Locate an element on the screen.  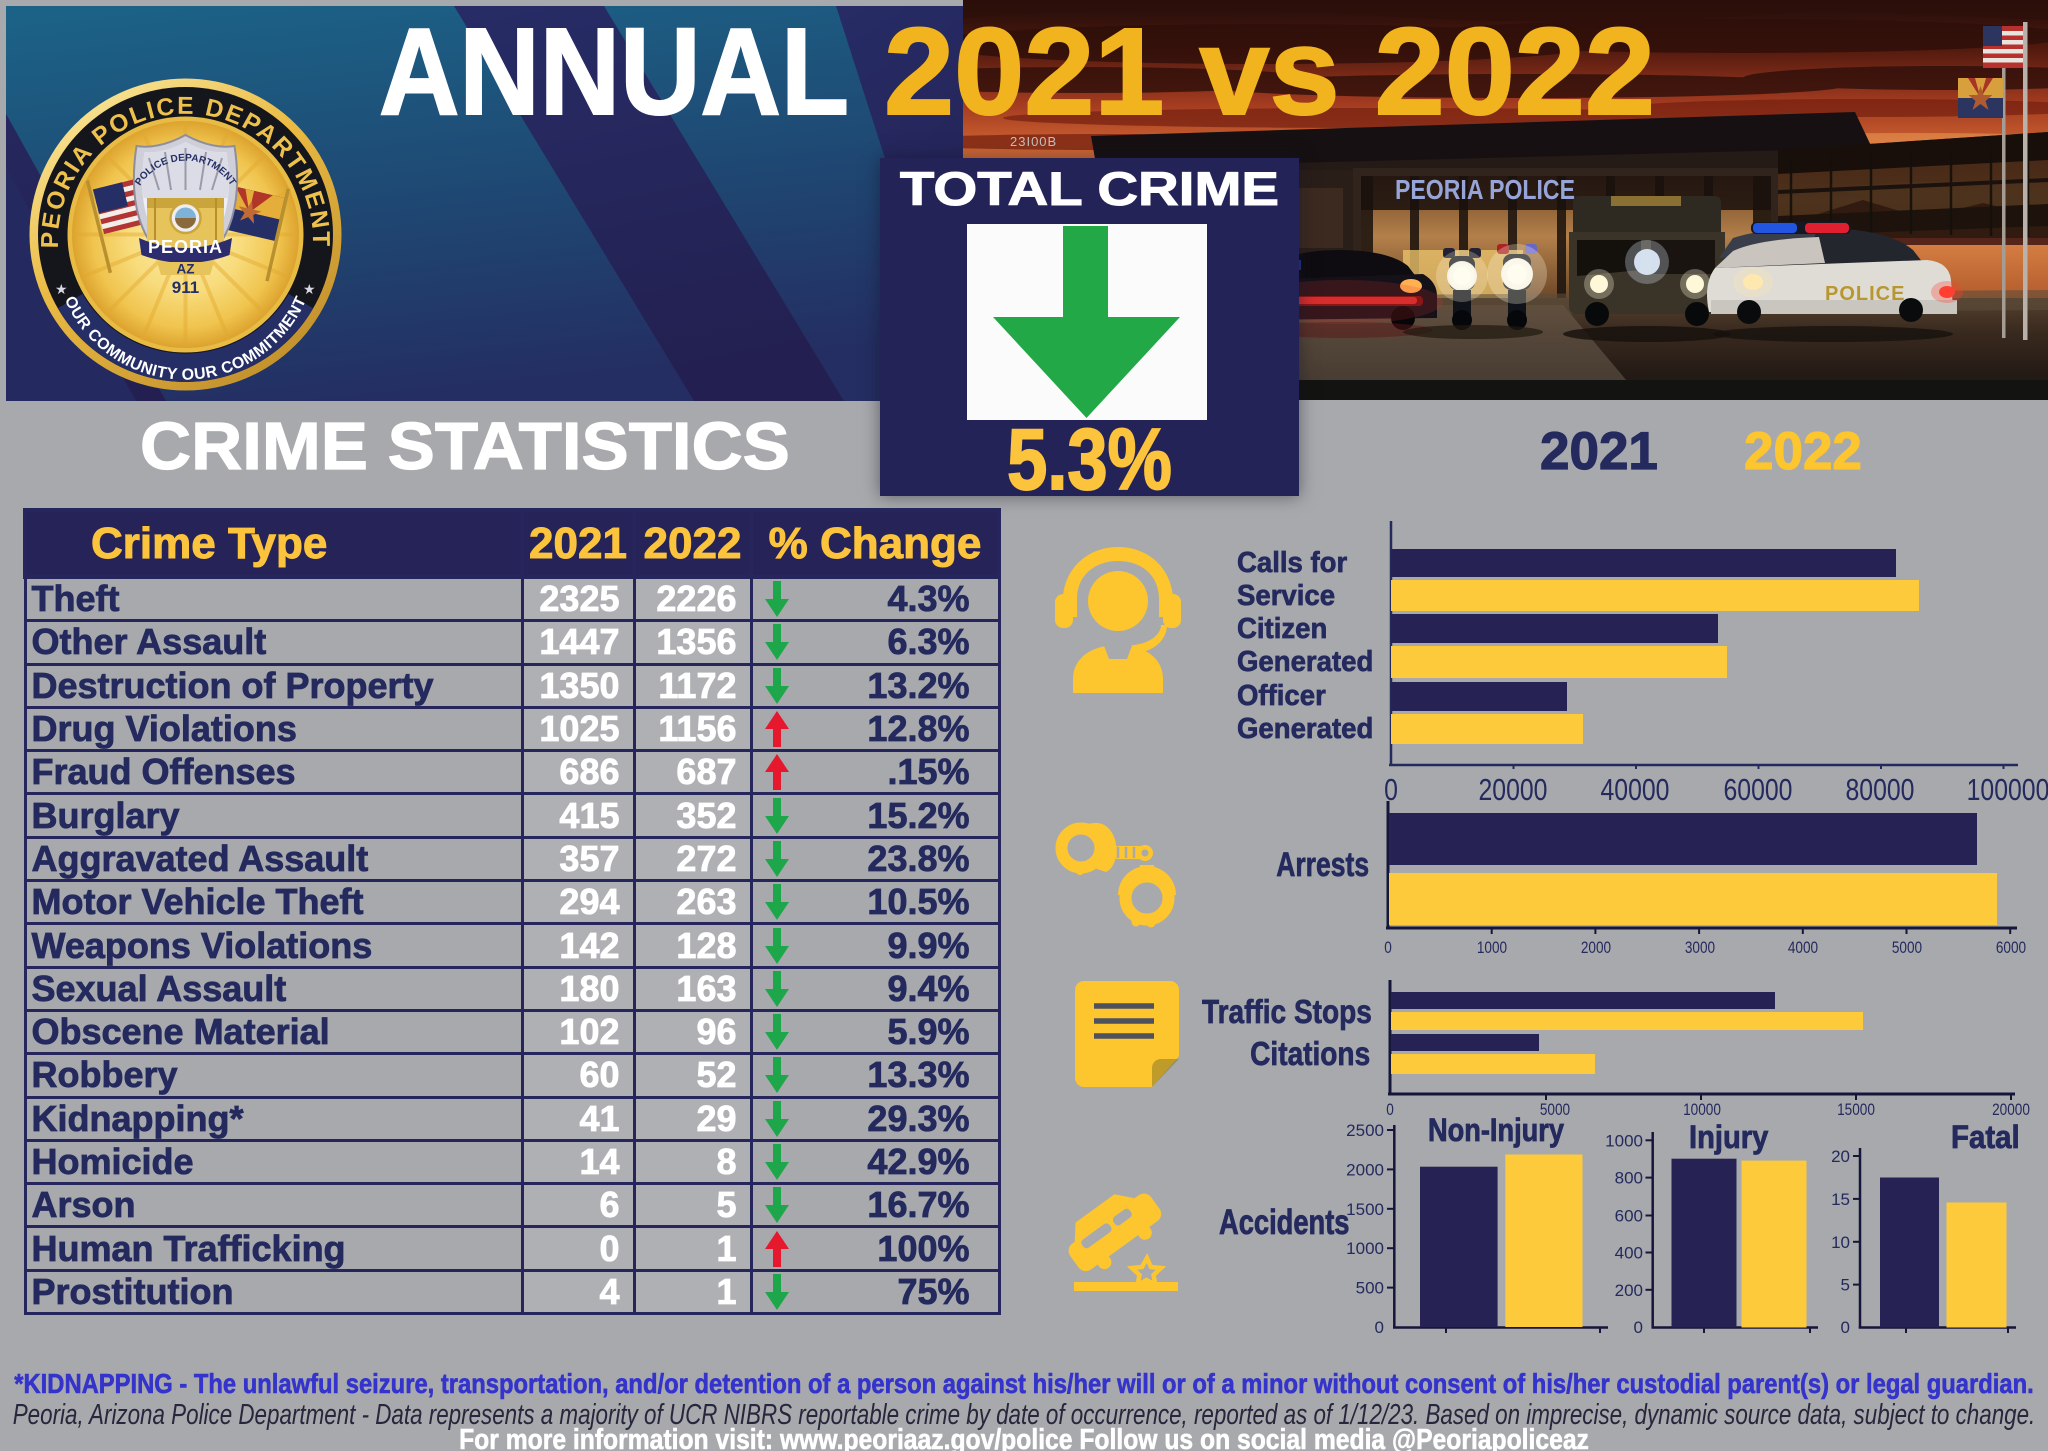
svg-text: 5 is located at coordinates (1845, 1285).